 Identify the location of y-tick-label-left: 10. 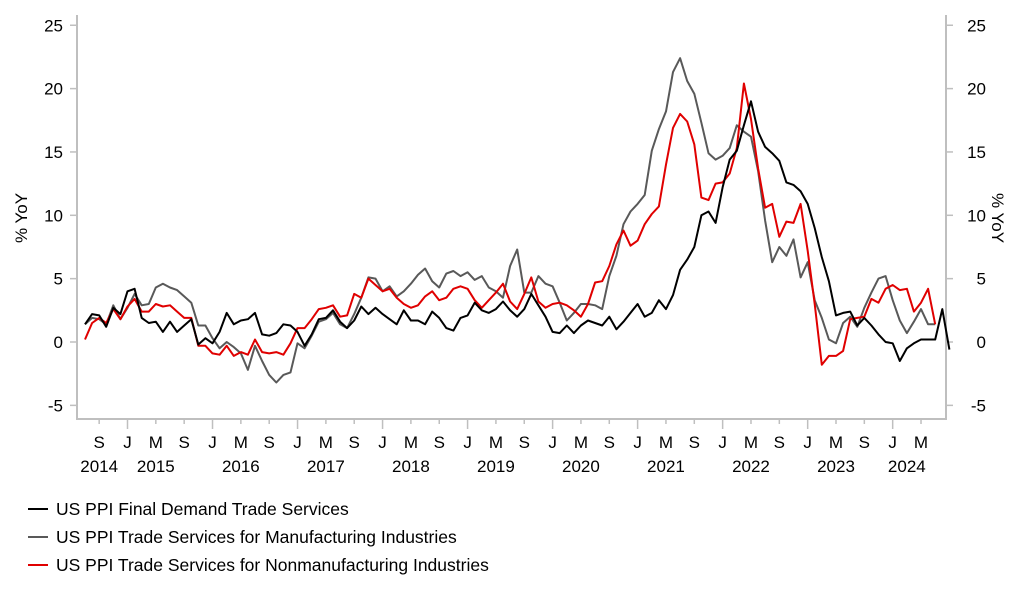
(53, 215).